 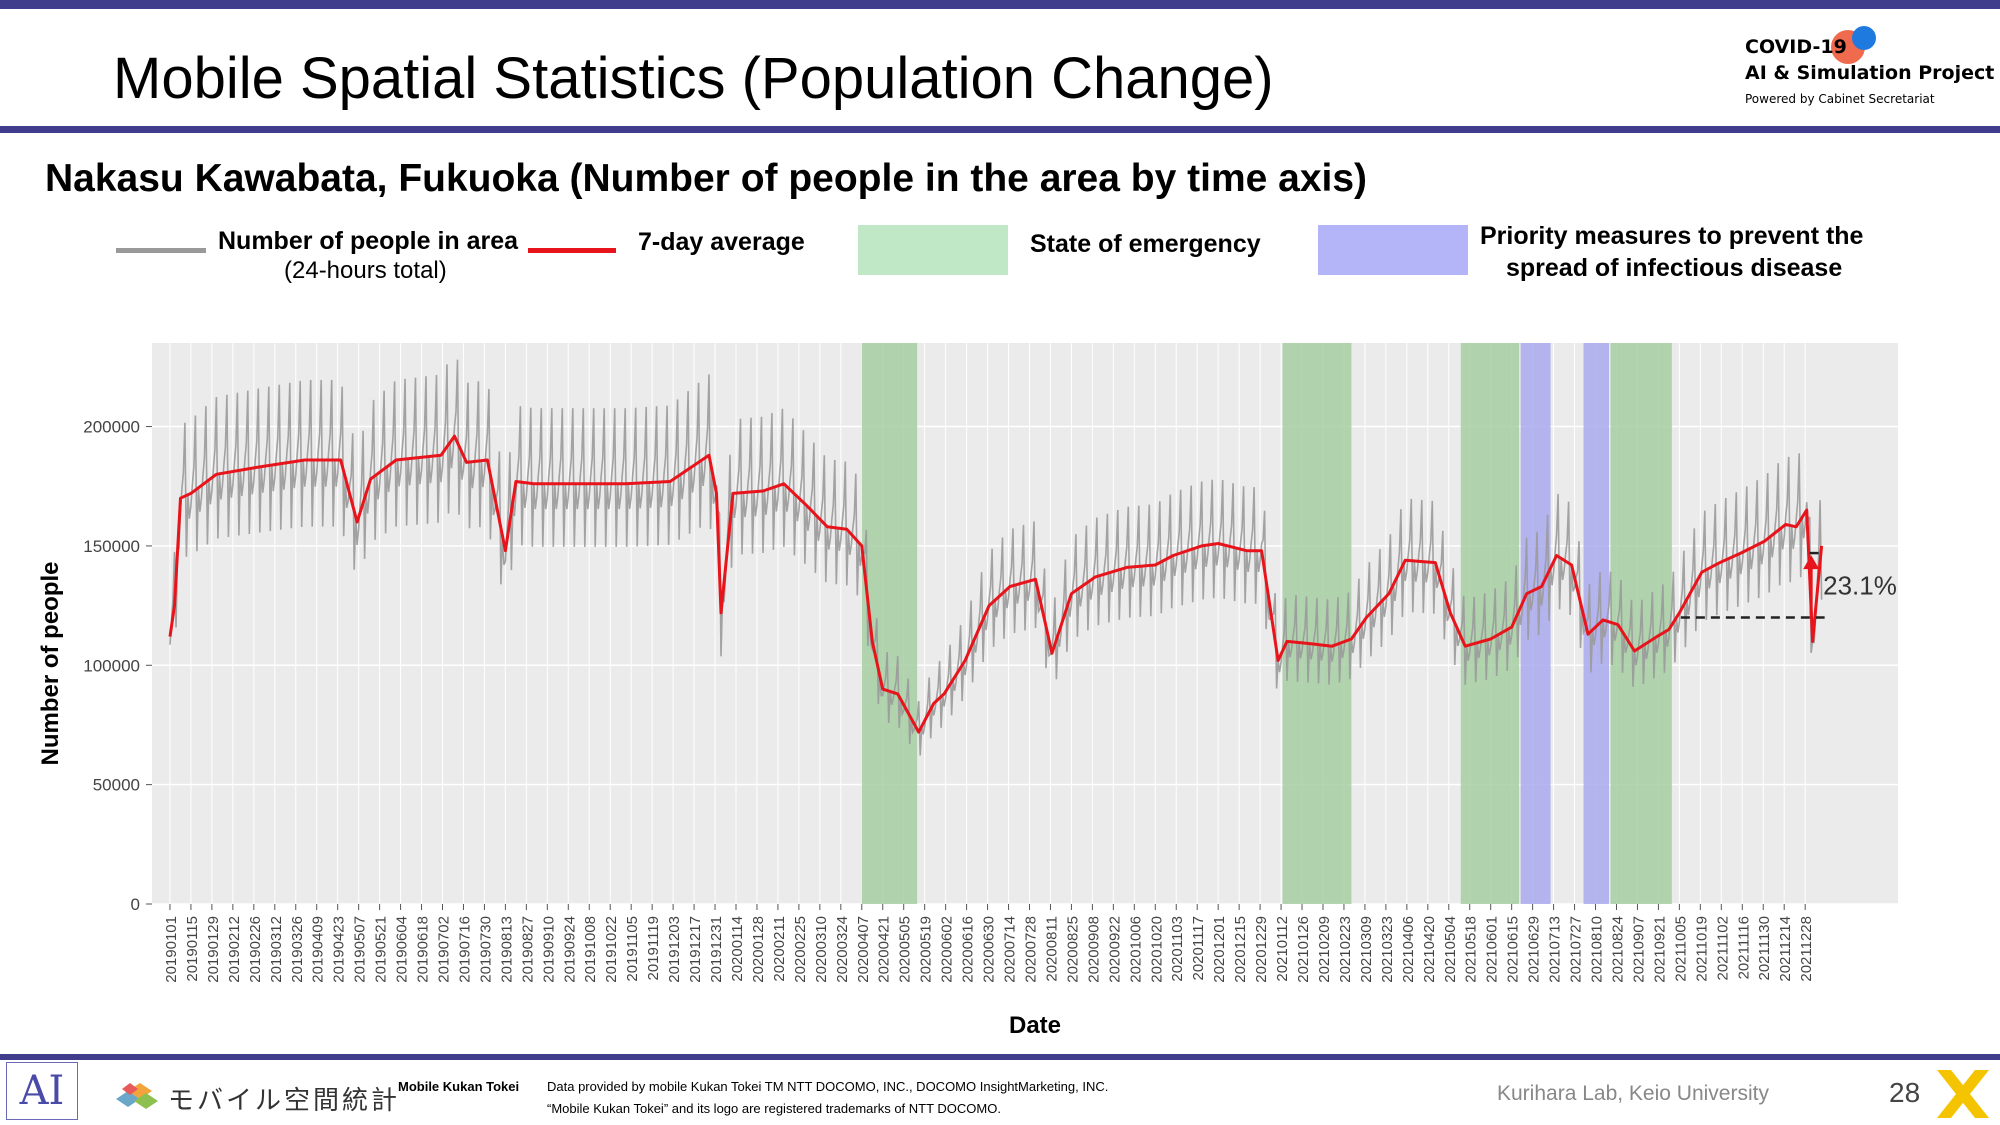 What do you see at coordinates (1000, 4) in the screenshot?
I see `top-accent-bar` at bounding box center [1000, 4].